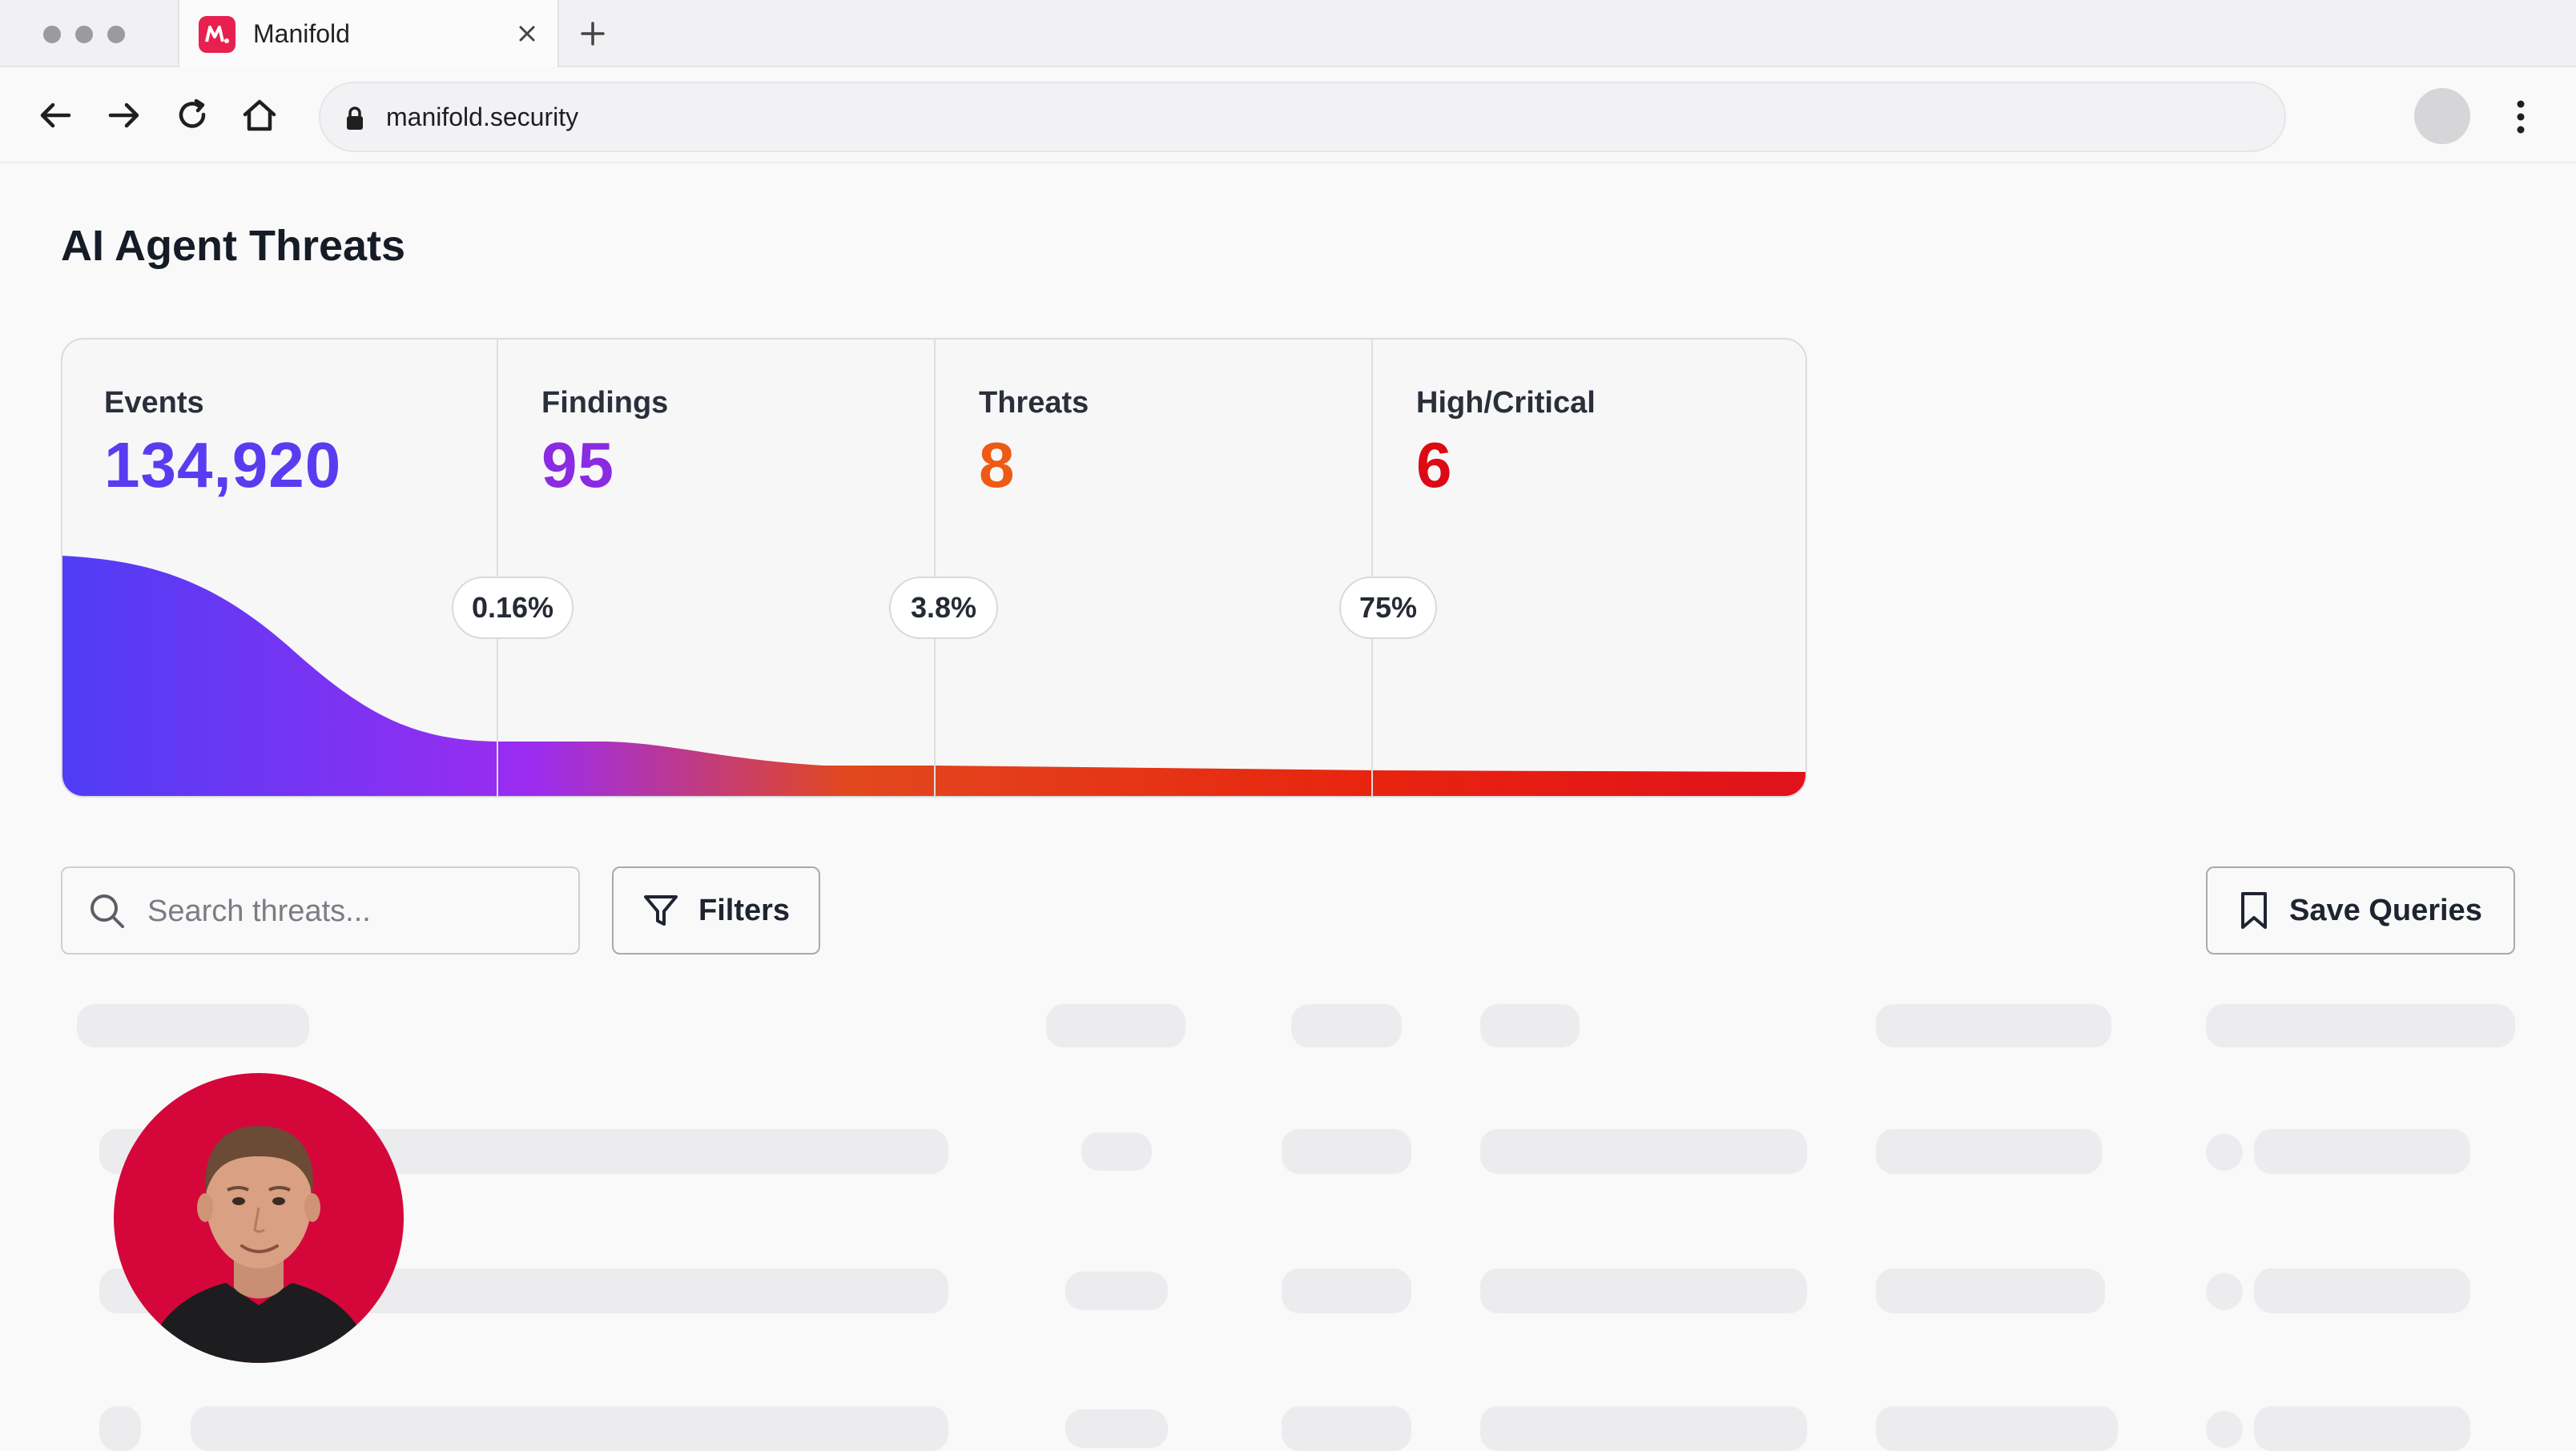  I want to click on metric-value: 8, so click(997, 464).